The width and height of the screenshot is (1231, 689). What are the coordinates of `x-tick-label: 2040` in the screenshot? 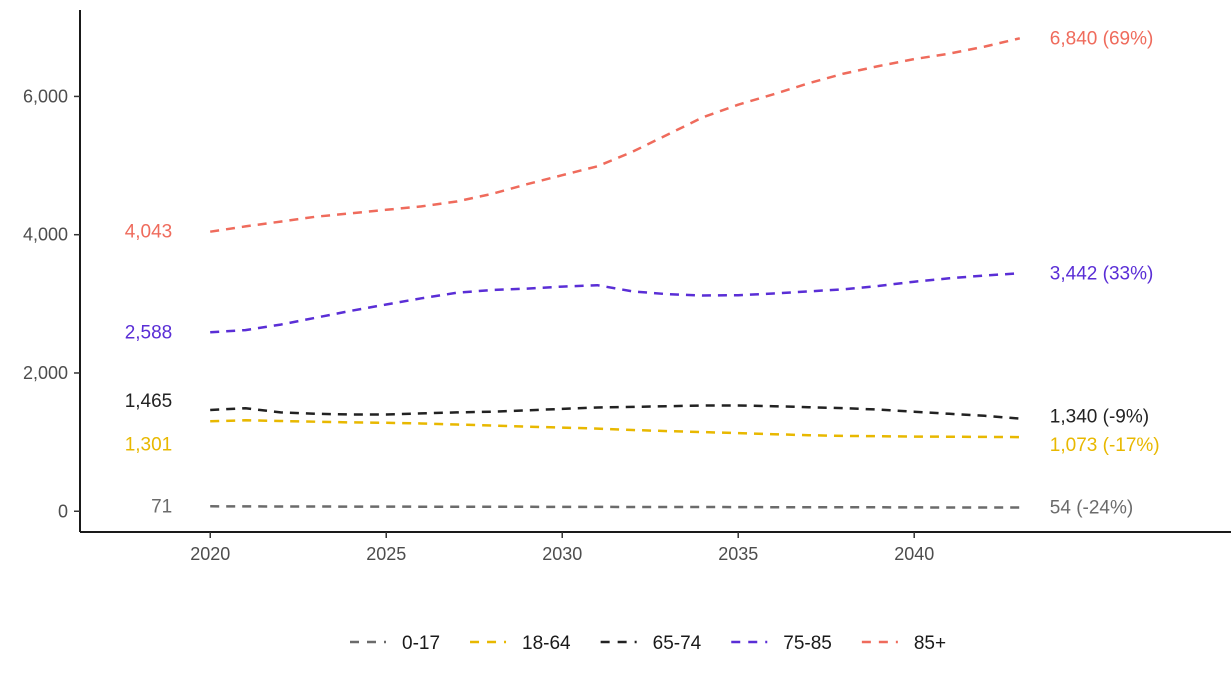 It's located at (914, 554).